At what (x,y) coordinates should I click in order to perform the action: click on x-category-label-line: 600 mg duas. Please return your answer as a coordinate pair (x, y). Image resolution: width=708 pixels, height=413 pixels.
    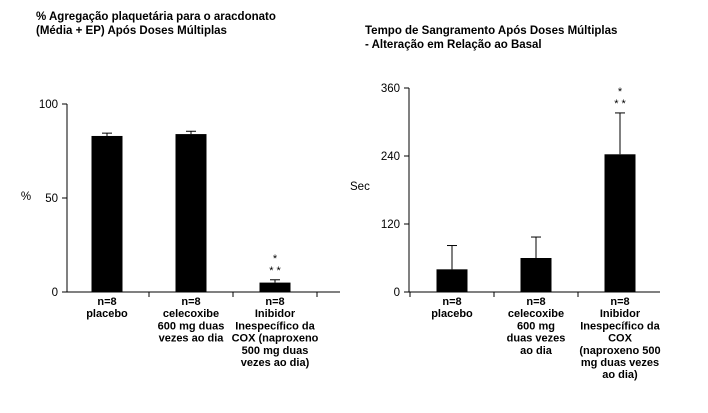
    Looking at the image, I should click on (191, 326).